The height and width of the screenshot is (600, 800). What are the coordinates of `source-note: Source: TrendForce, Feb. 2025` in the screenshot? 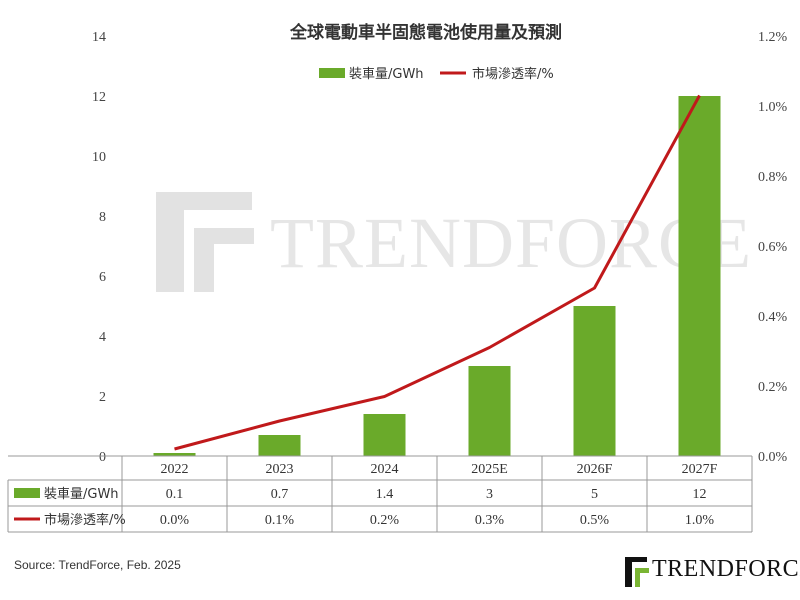 It's located at (97, 565).